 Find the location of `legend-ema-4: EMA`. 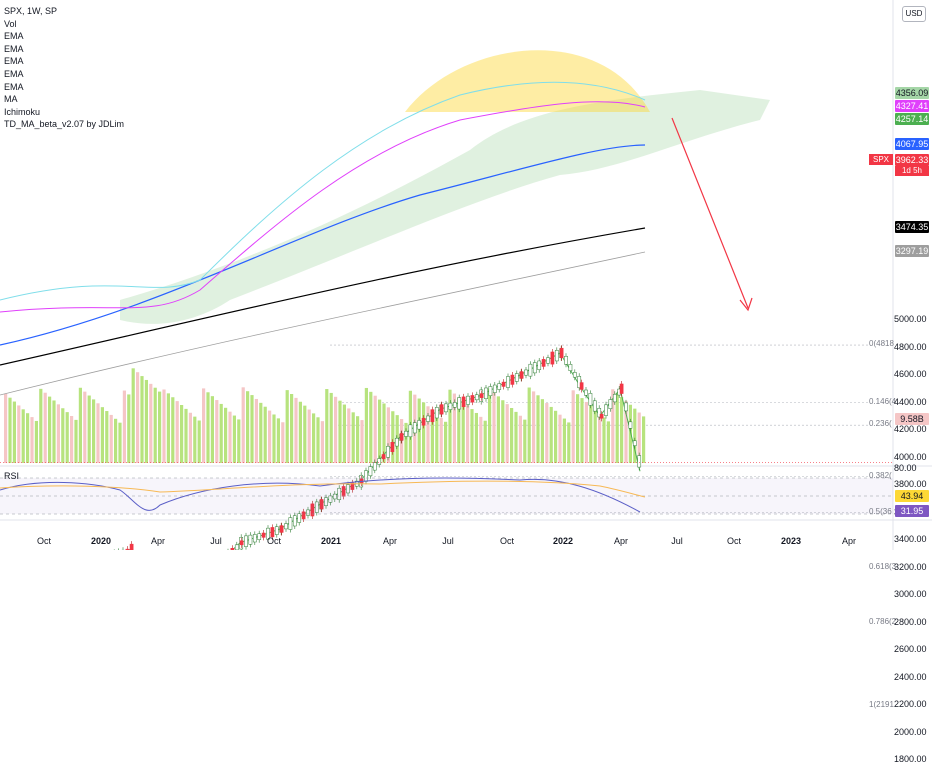

legend-ema-4: EMA is located at coordinates (14, 73).